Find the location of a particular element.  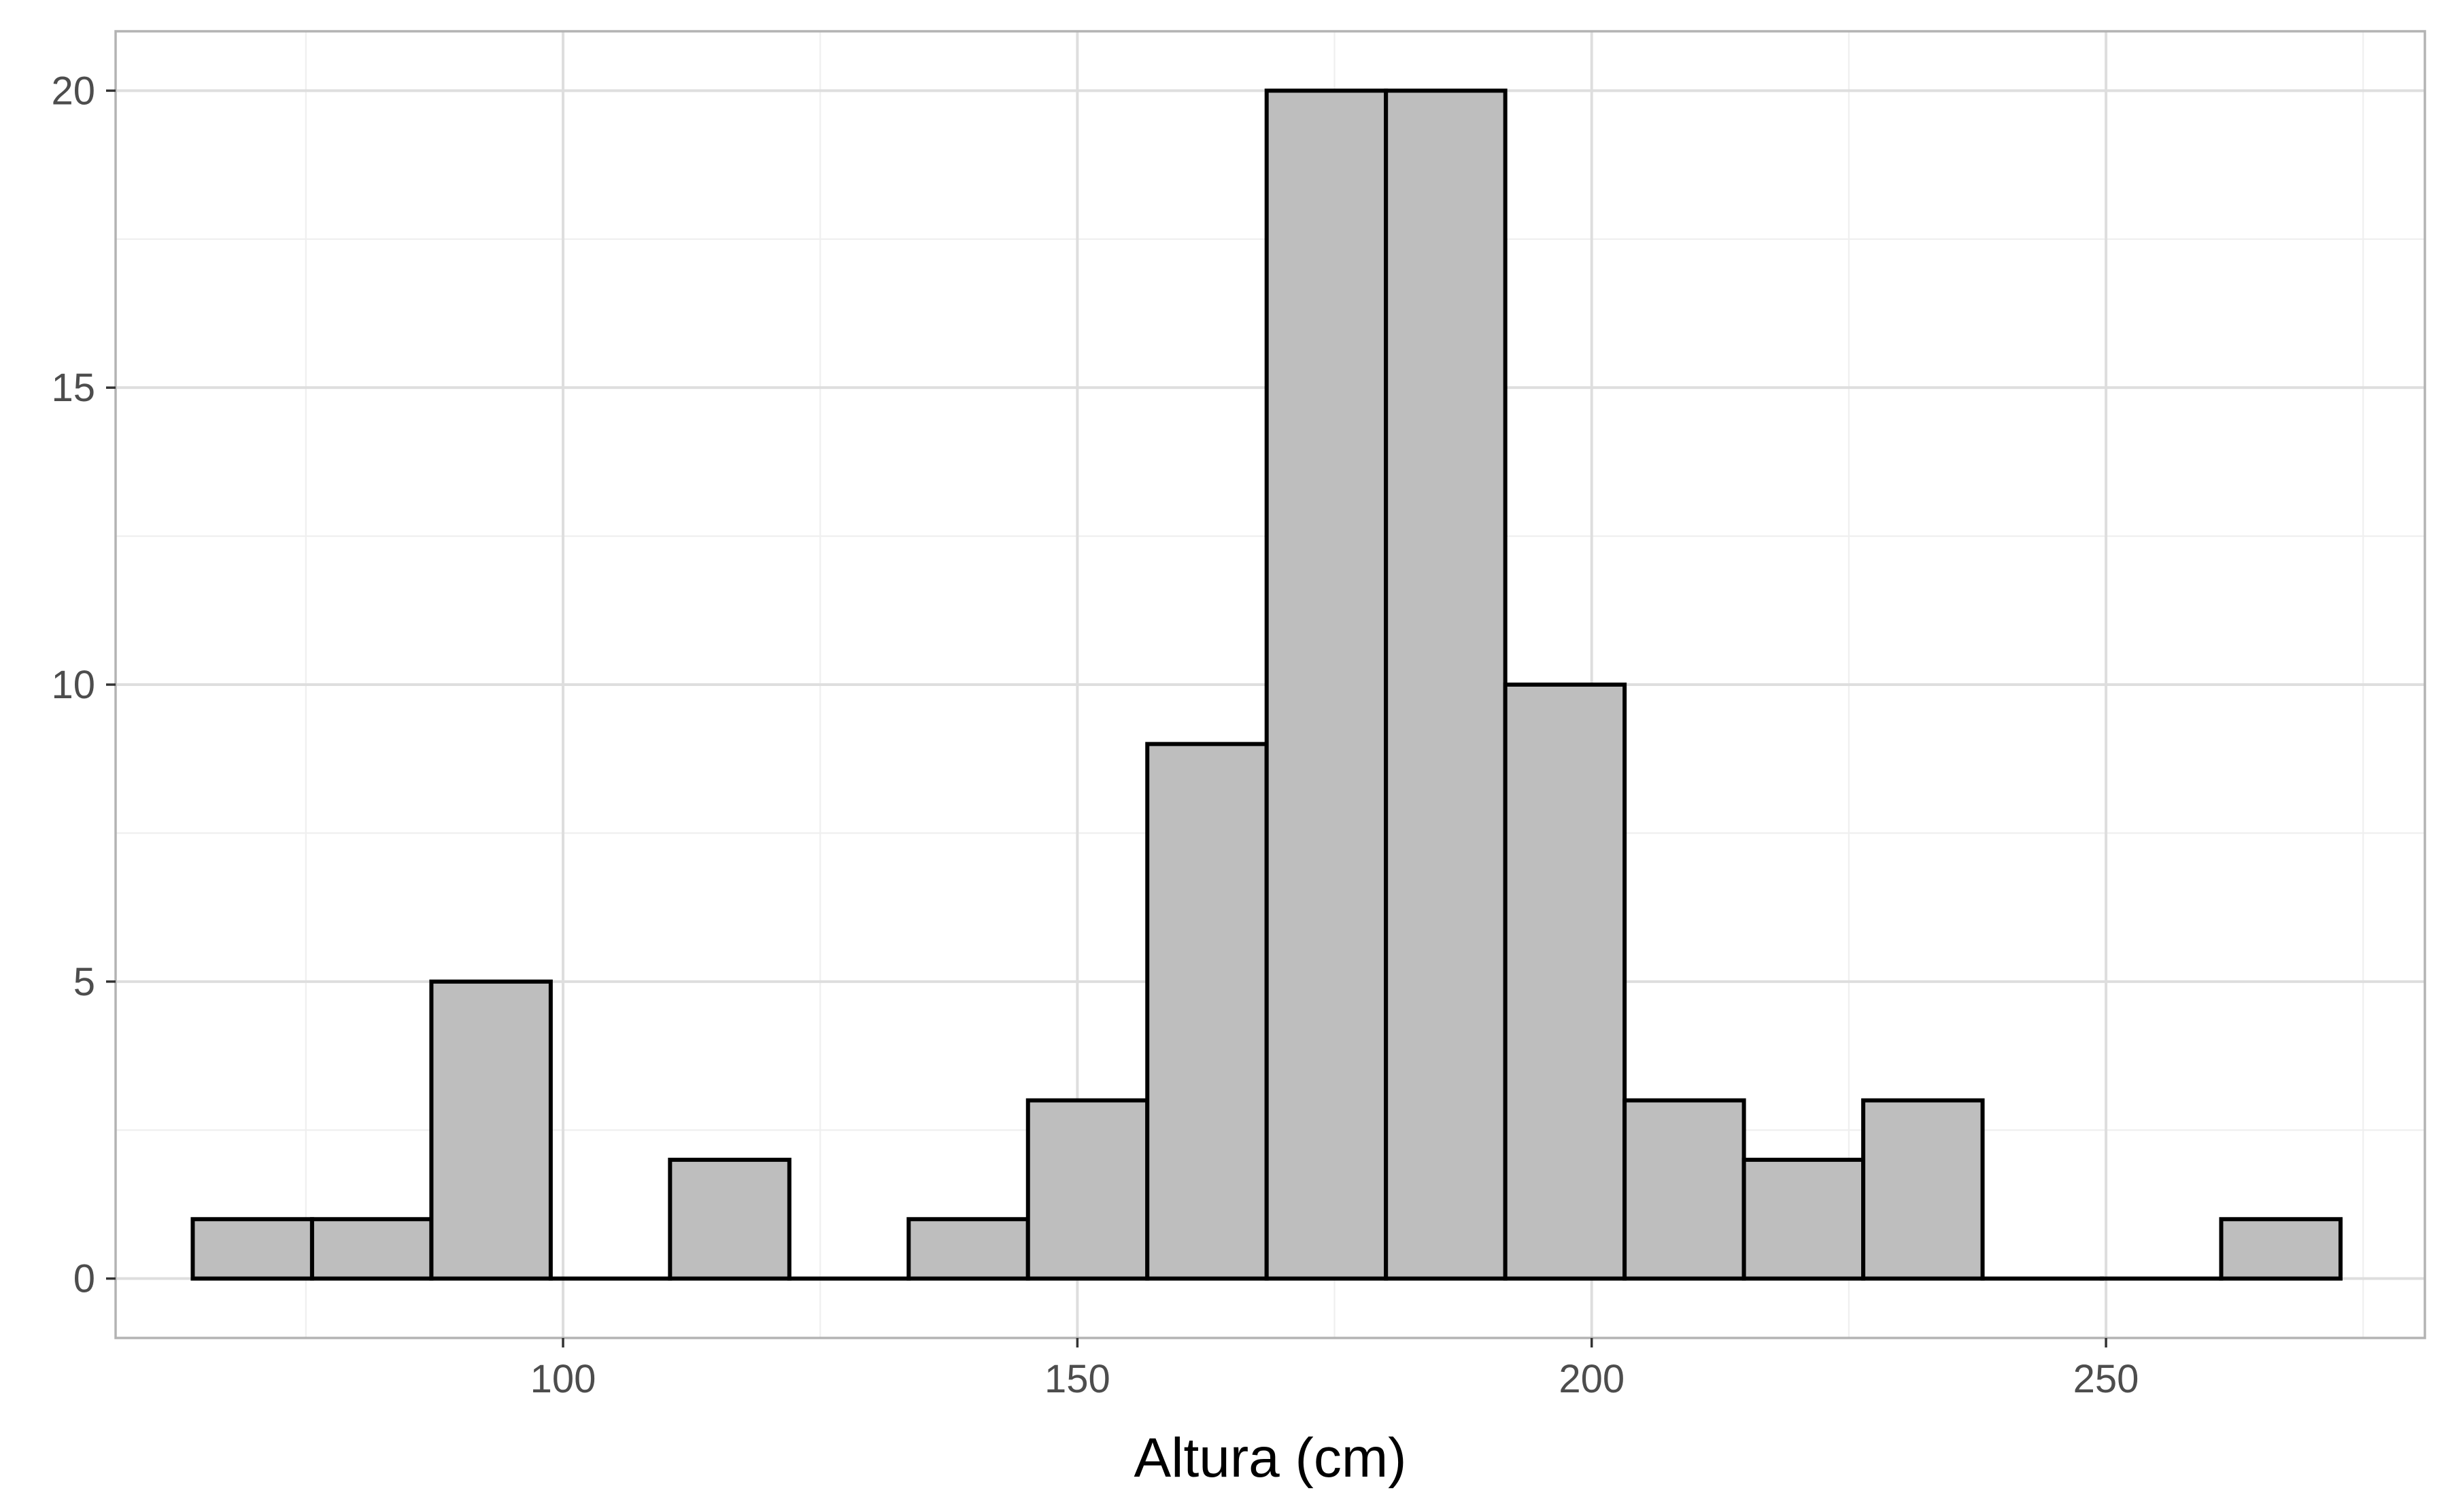

y-tick-label: 10 is located at coordinates (73, 685).